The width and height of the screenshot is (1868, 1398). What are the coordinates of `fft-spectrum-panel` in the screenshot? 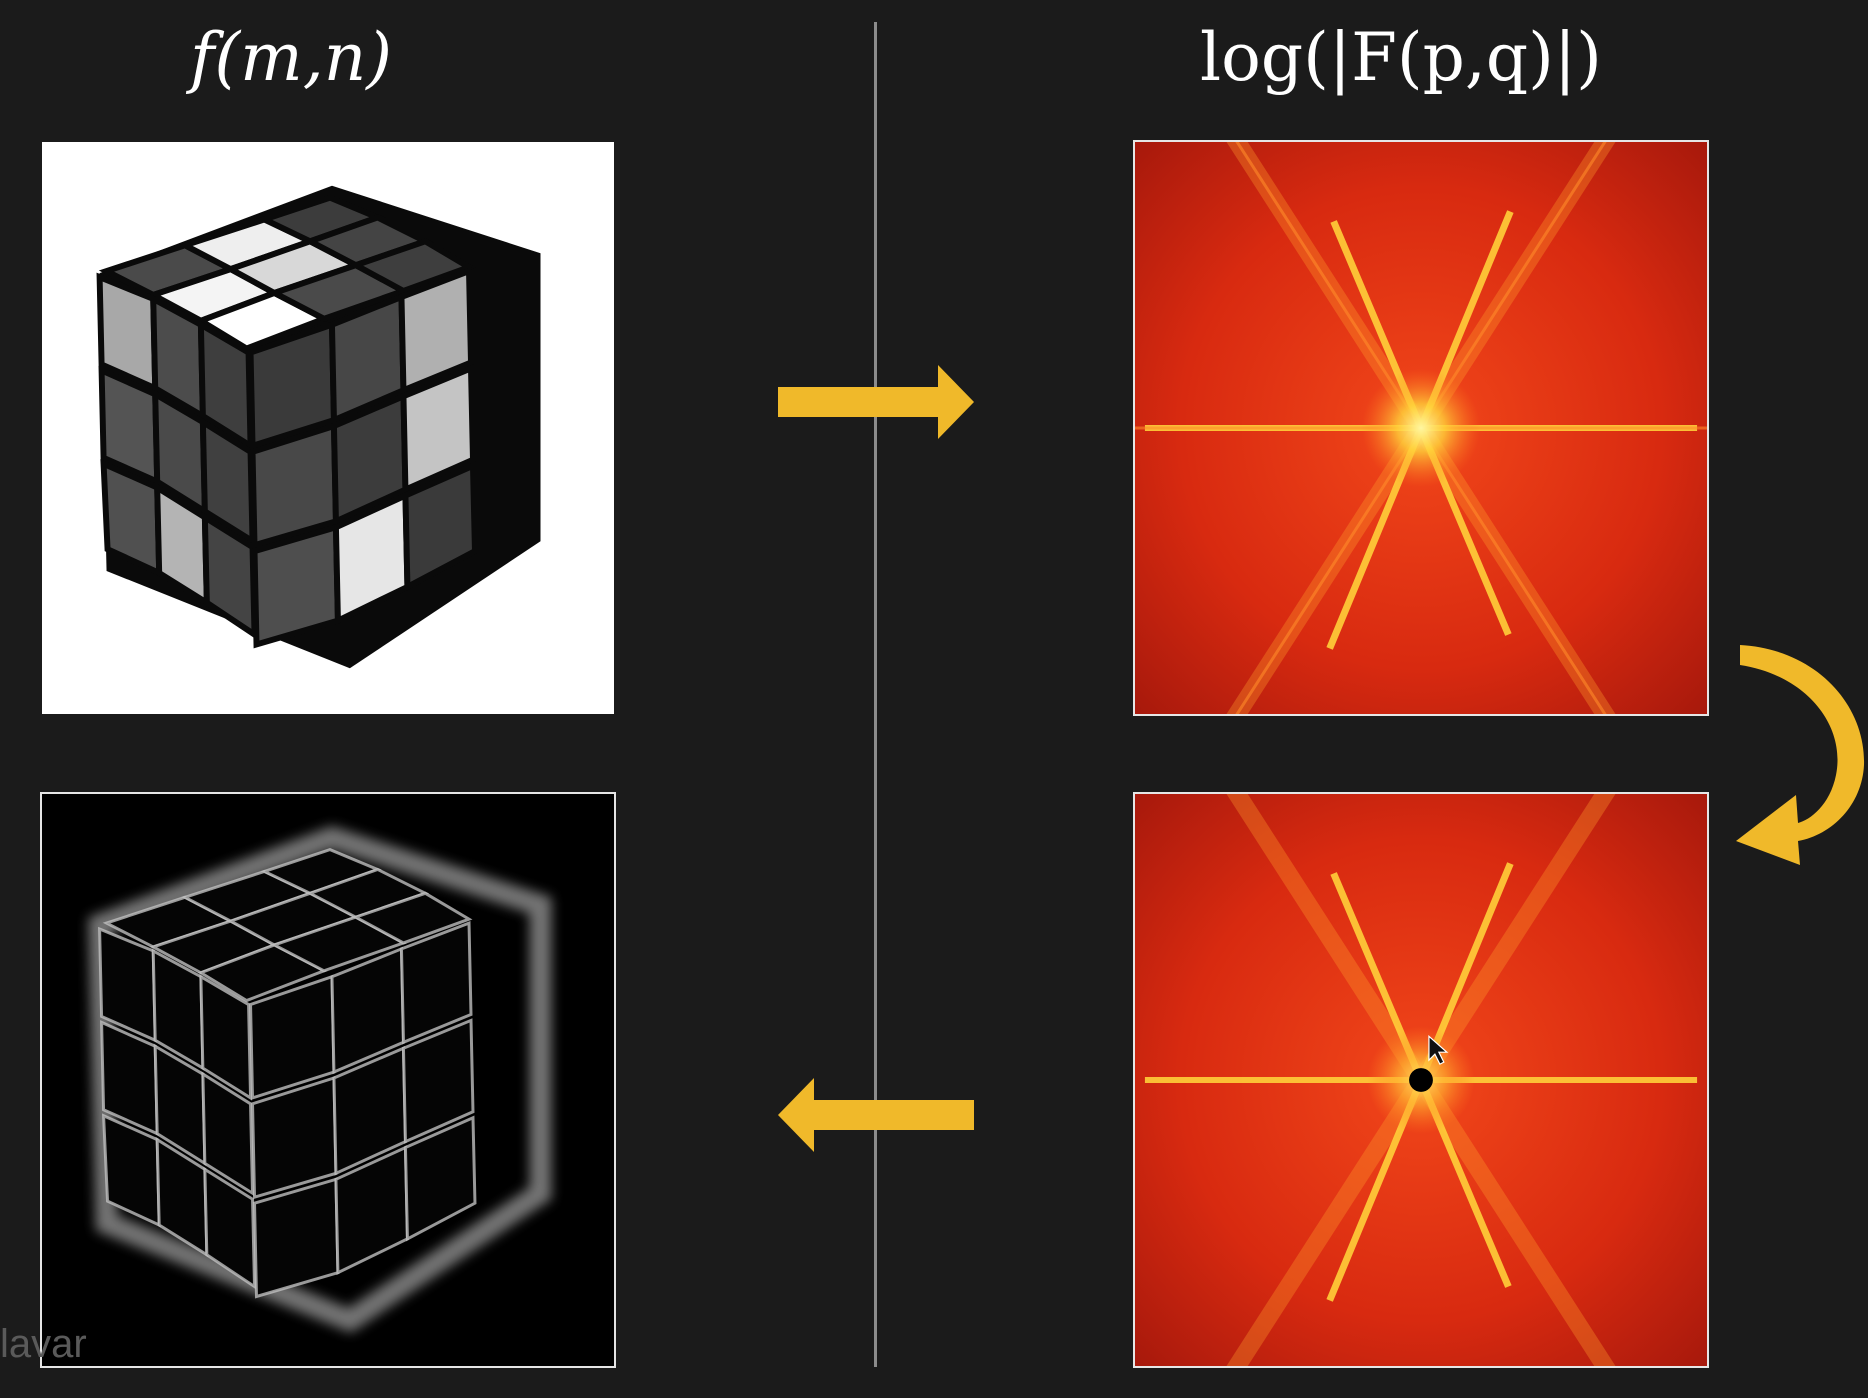 It's located at (1421, 428).